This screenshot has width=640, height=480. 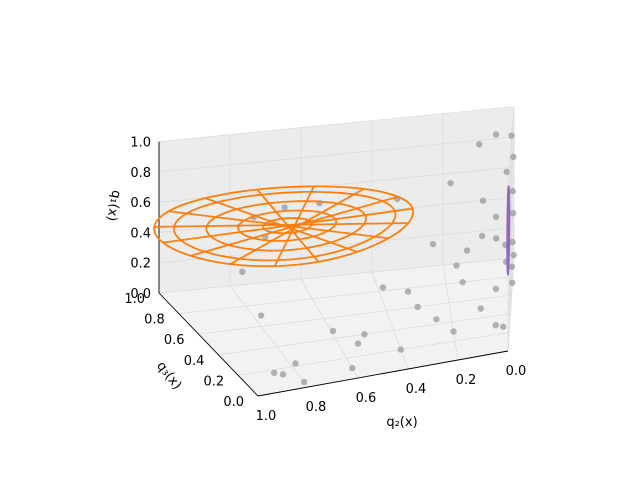 I want to click on x-tick-label: 0.0, so click(x=516, y=371).